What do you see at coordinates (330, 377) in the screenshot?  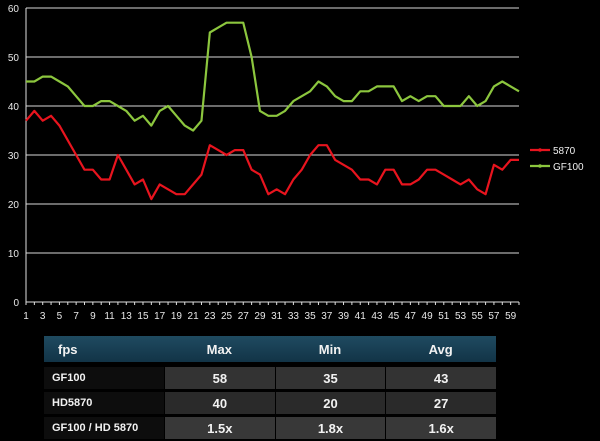 I see `gf100-min: 35` at bounding box center [330, 377].